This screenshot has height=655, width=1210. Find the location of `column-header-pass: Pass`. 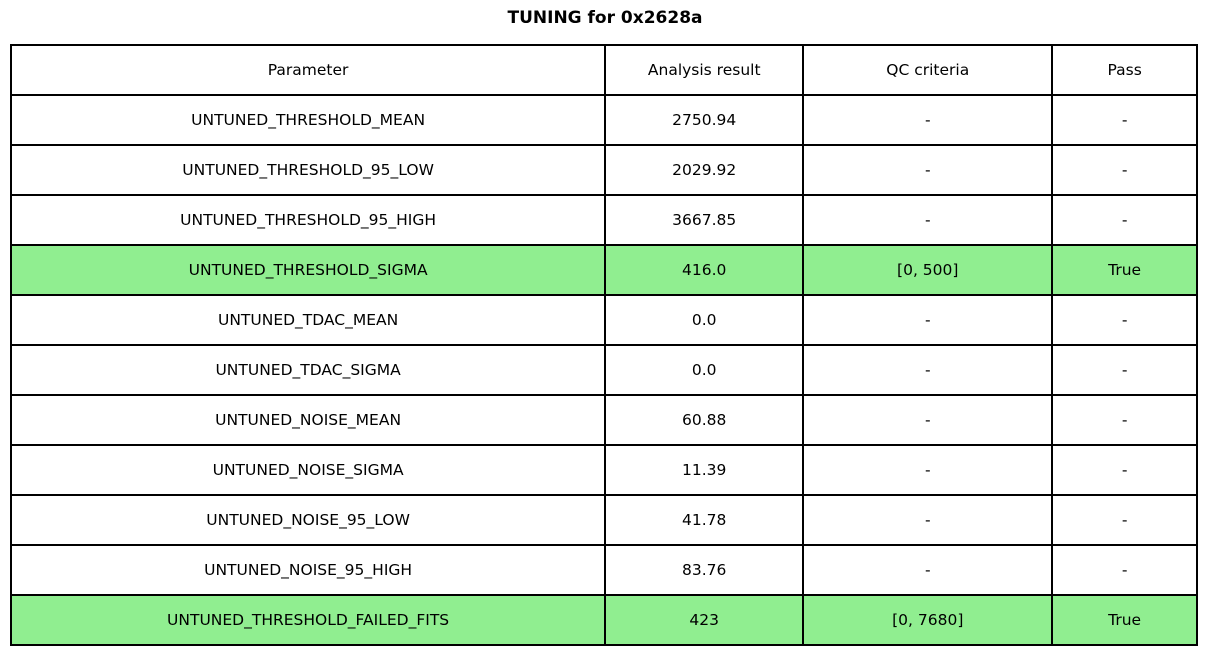

column-header-pass: Pass is located at coordinates (1124, 70).